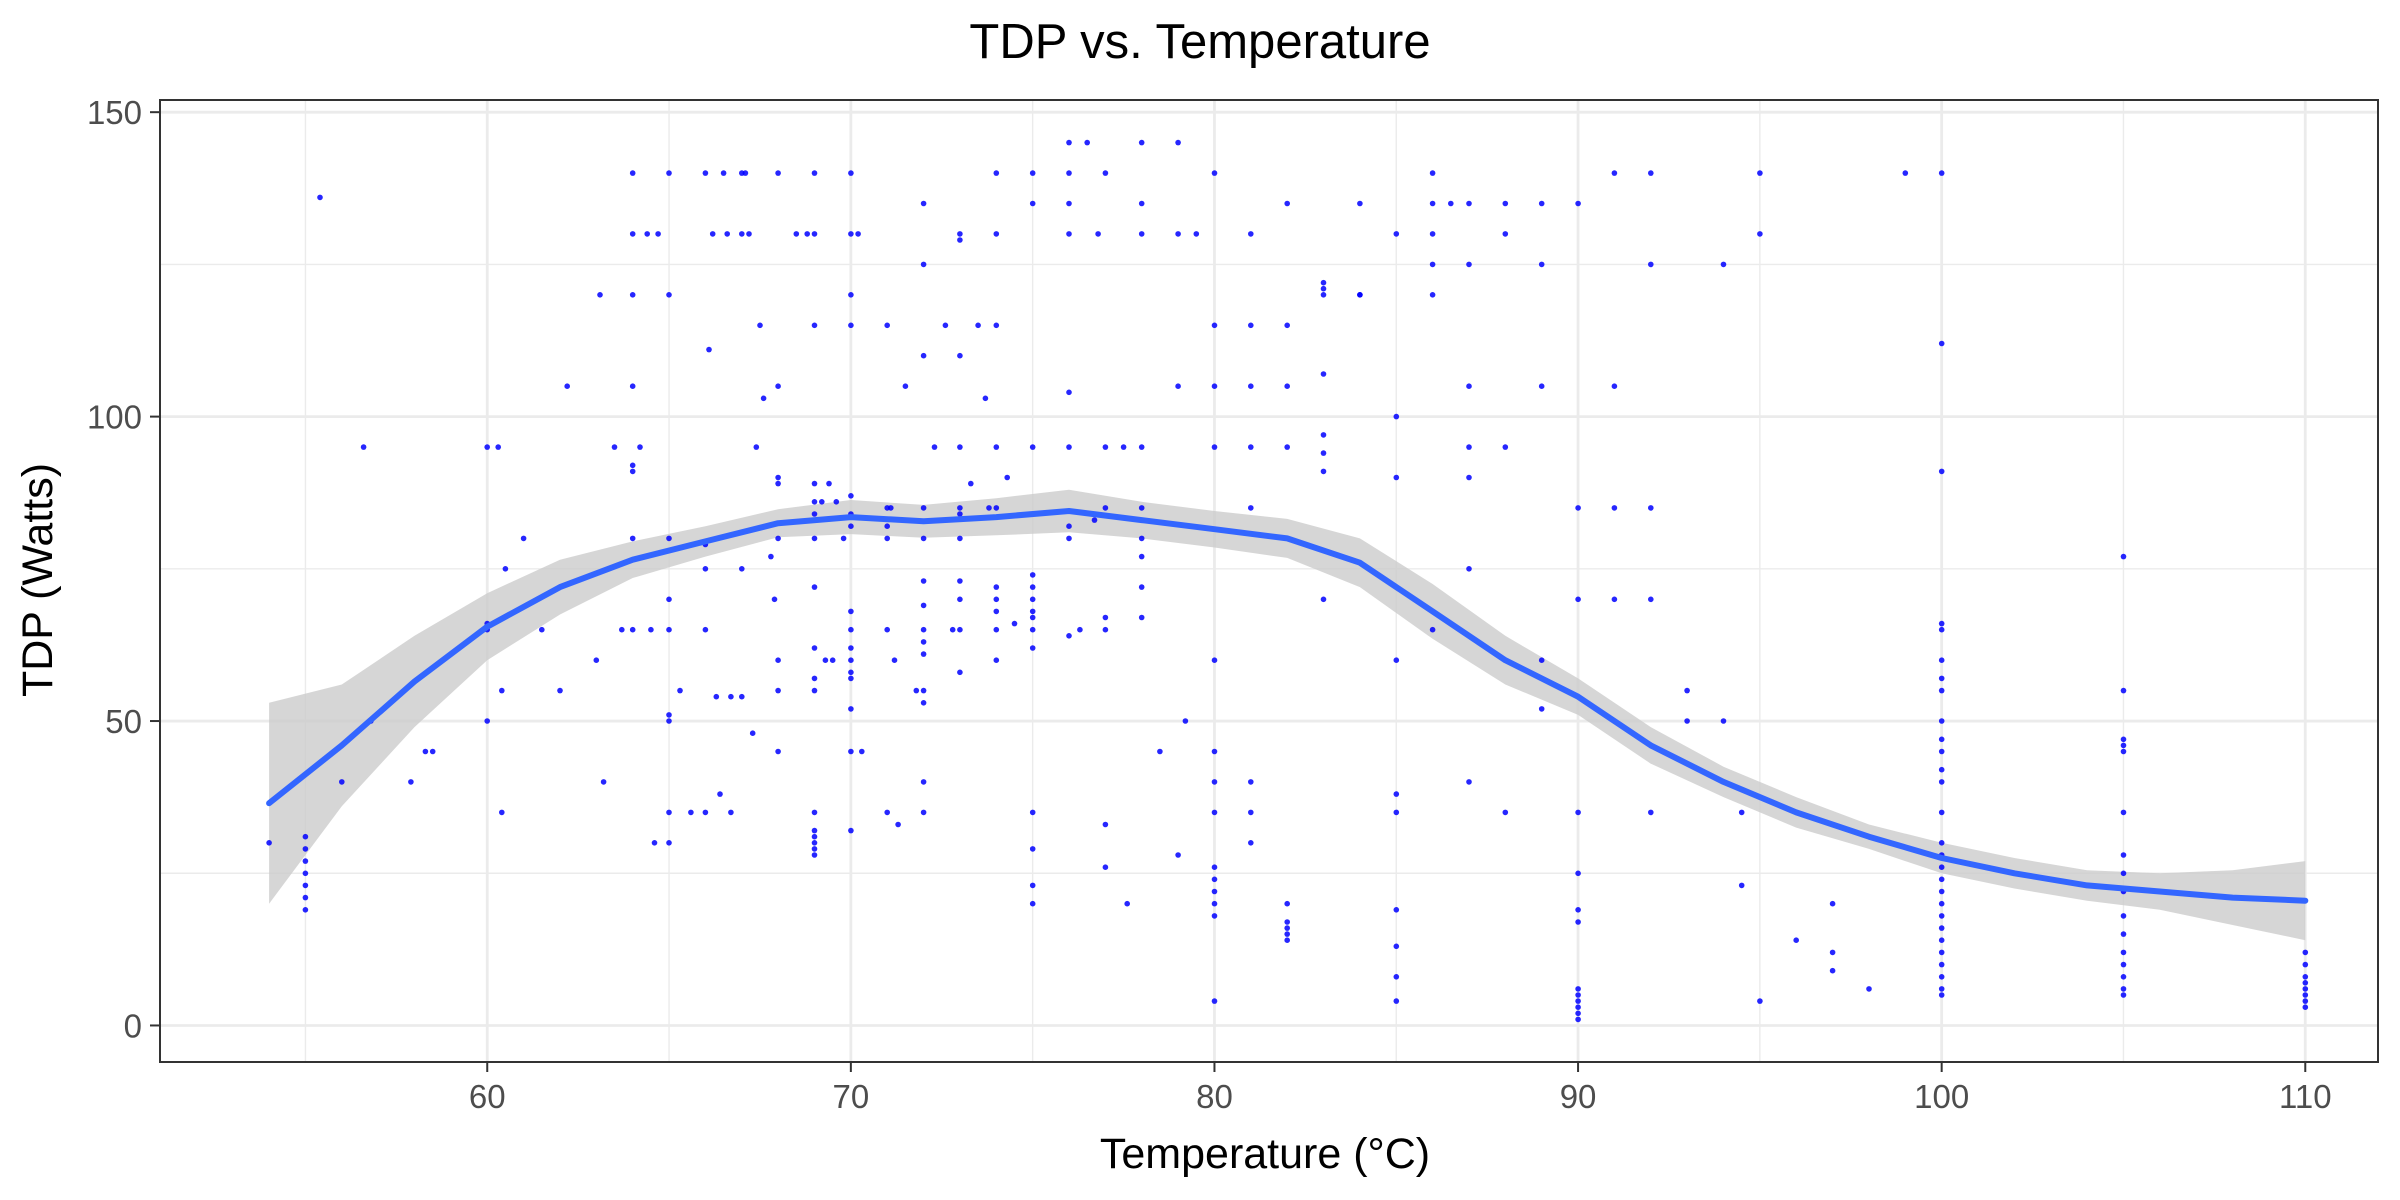 Image resolution: width=2400 pixels, height=1200 pixels. I want to click on x-tick-label: 90, so click(1578, 1096).